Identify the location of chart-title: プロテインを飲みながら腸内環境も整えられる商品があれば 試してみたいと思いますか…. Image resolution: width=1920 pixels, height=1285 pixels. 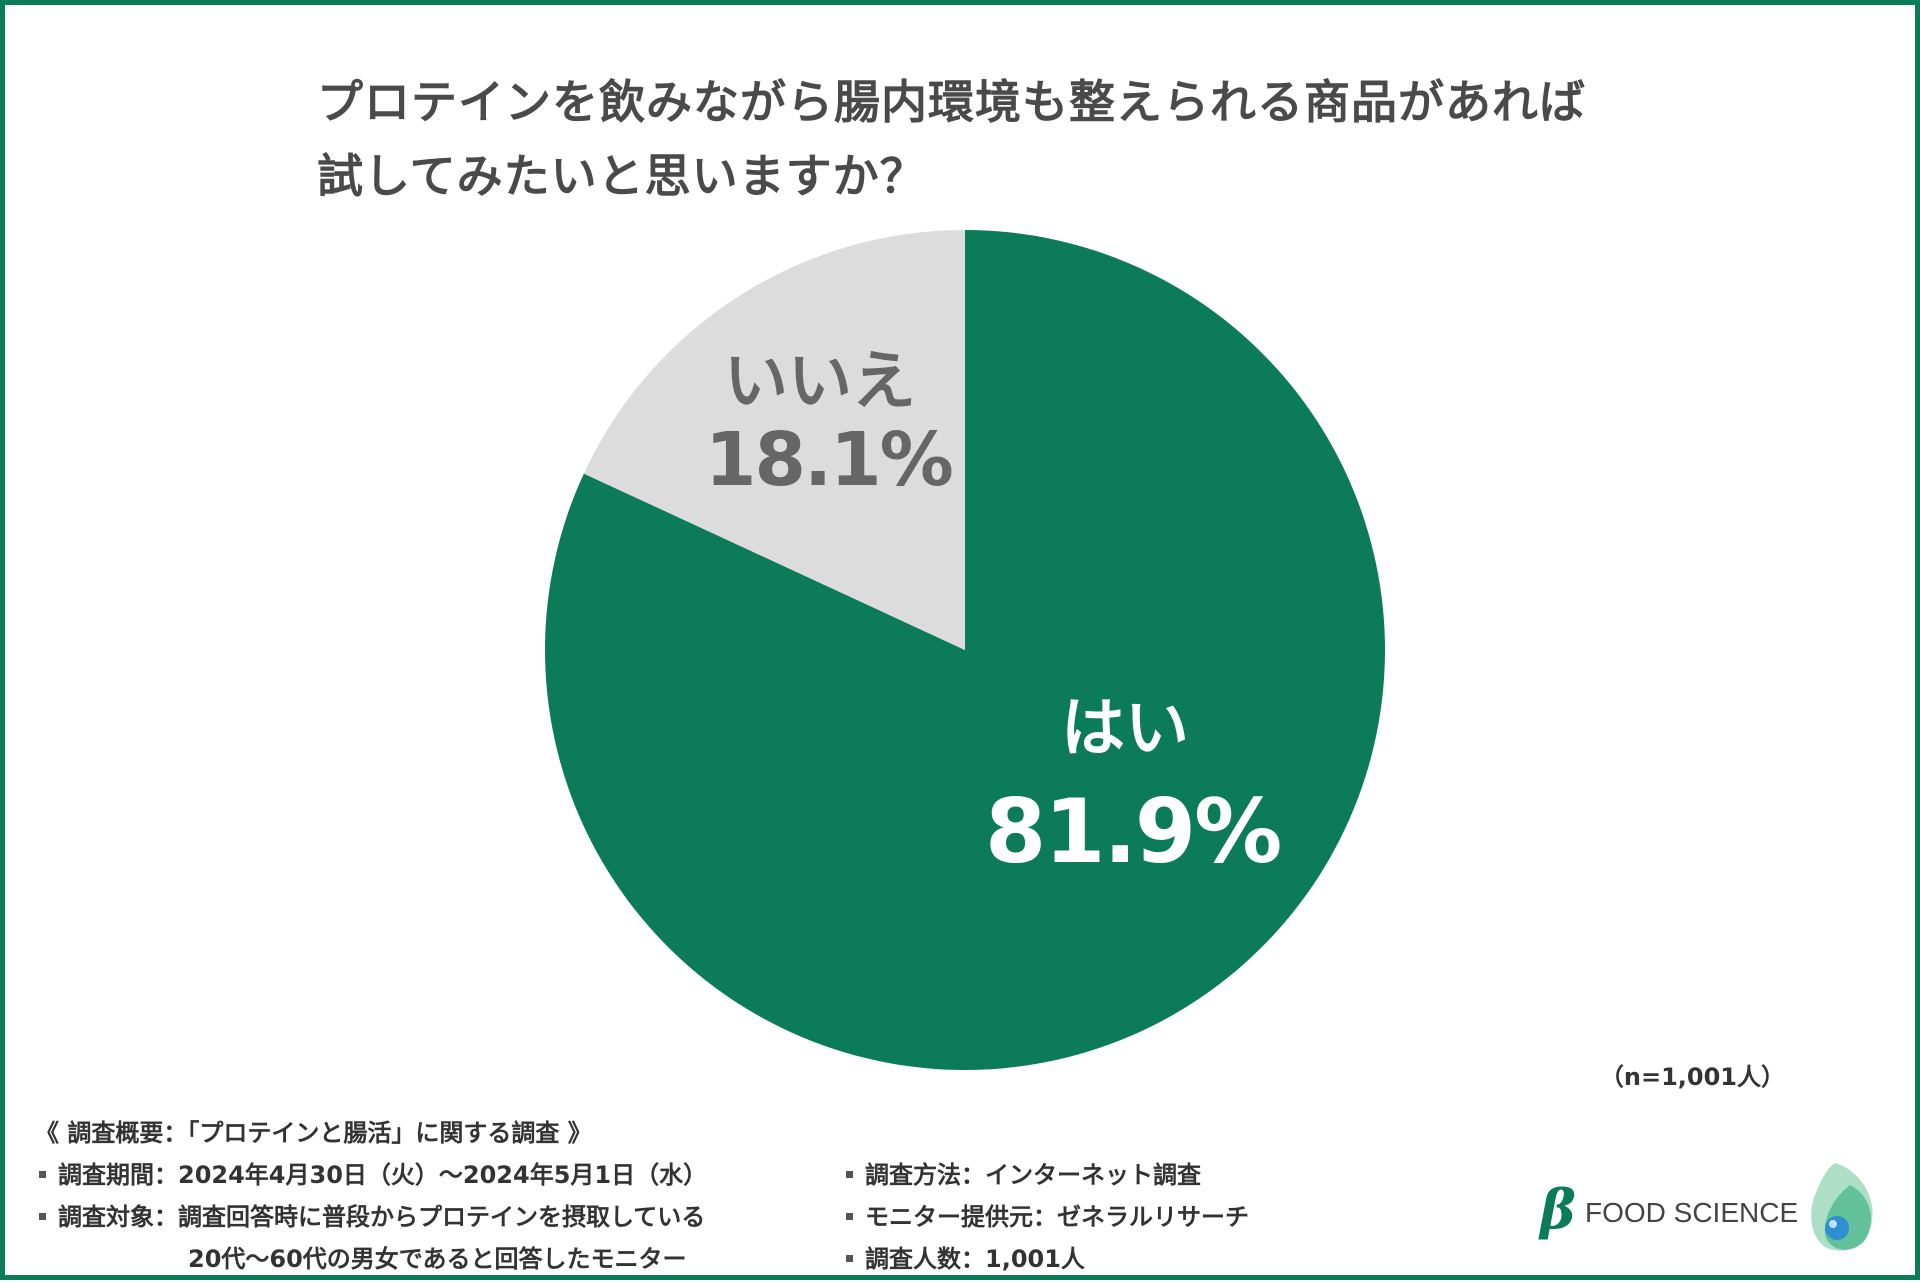
(1042, 139).